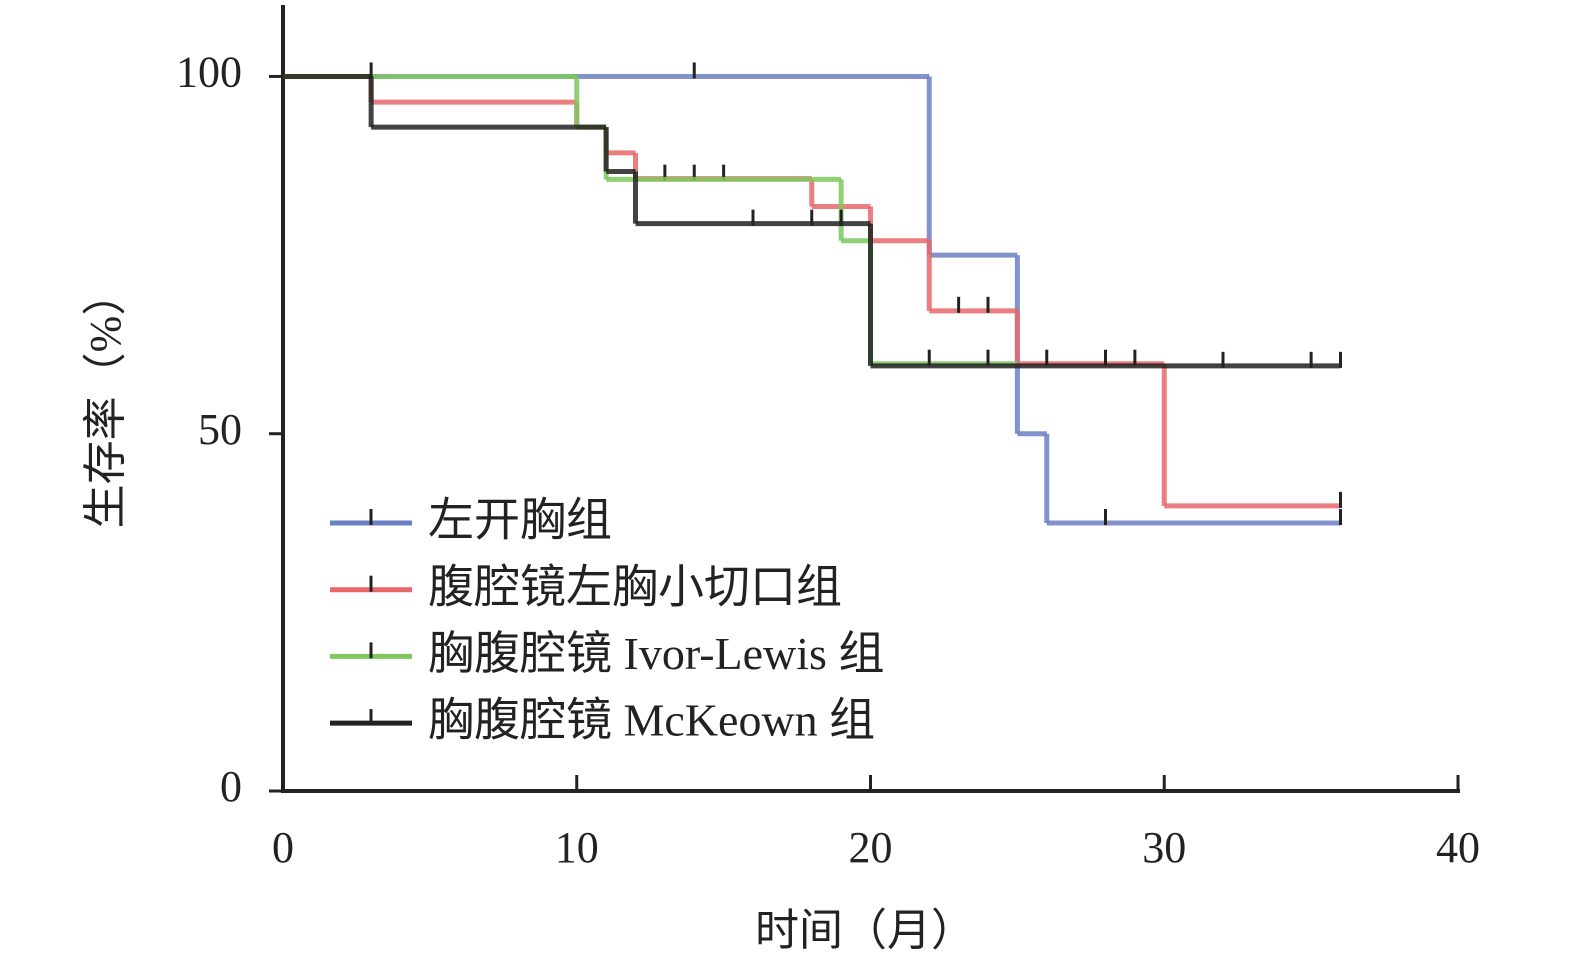 The width and height of the screenshot is (1575, 978). Describe the element at coordinates (1458, 847) in the screenshot. I see `x-tick-label: 40` at that location.